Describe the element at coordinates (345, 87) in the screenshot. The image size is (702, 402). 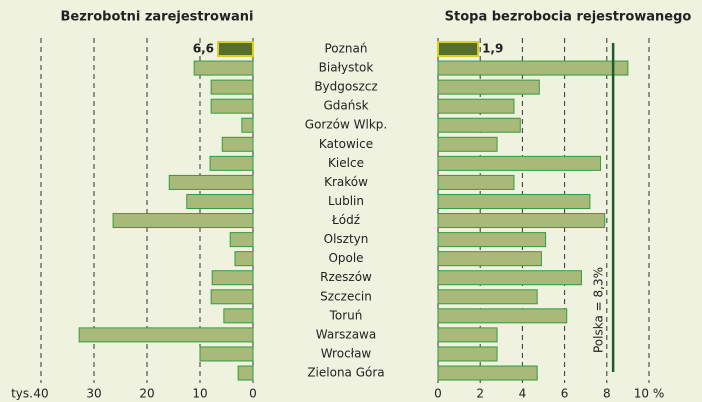
I see `category-label: Bydgoszcz` at that location.